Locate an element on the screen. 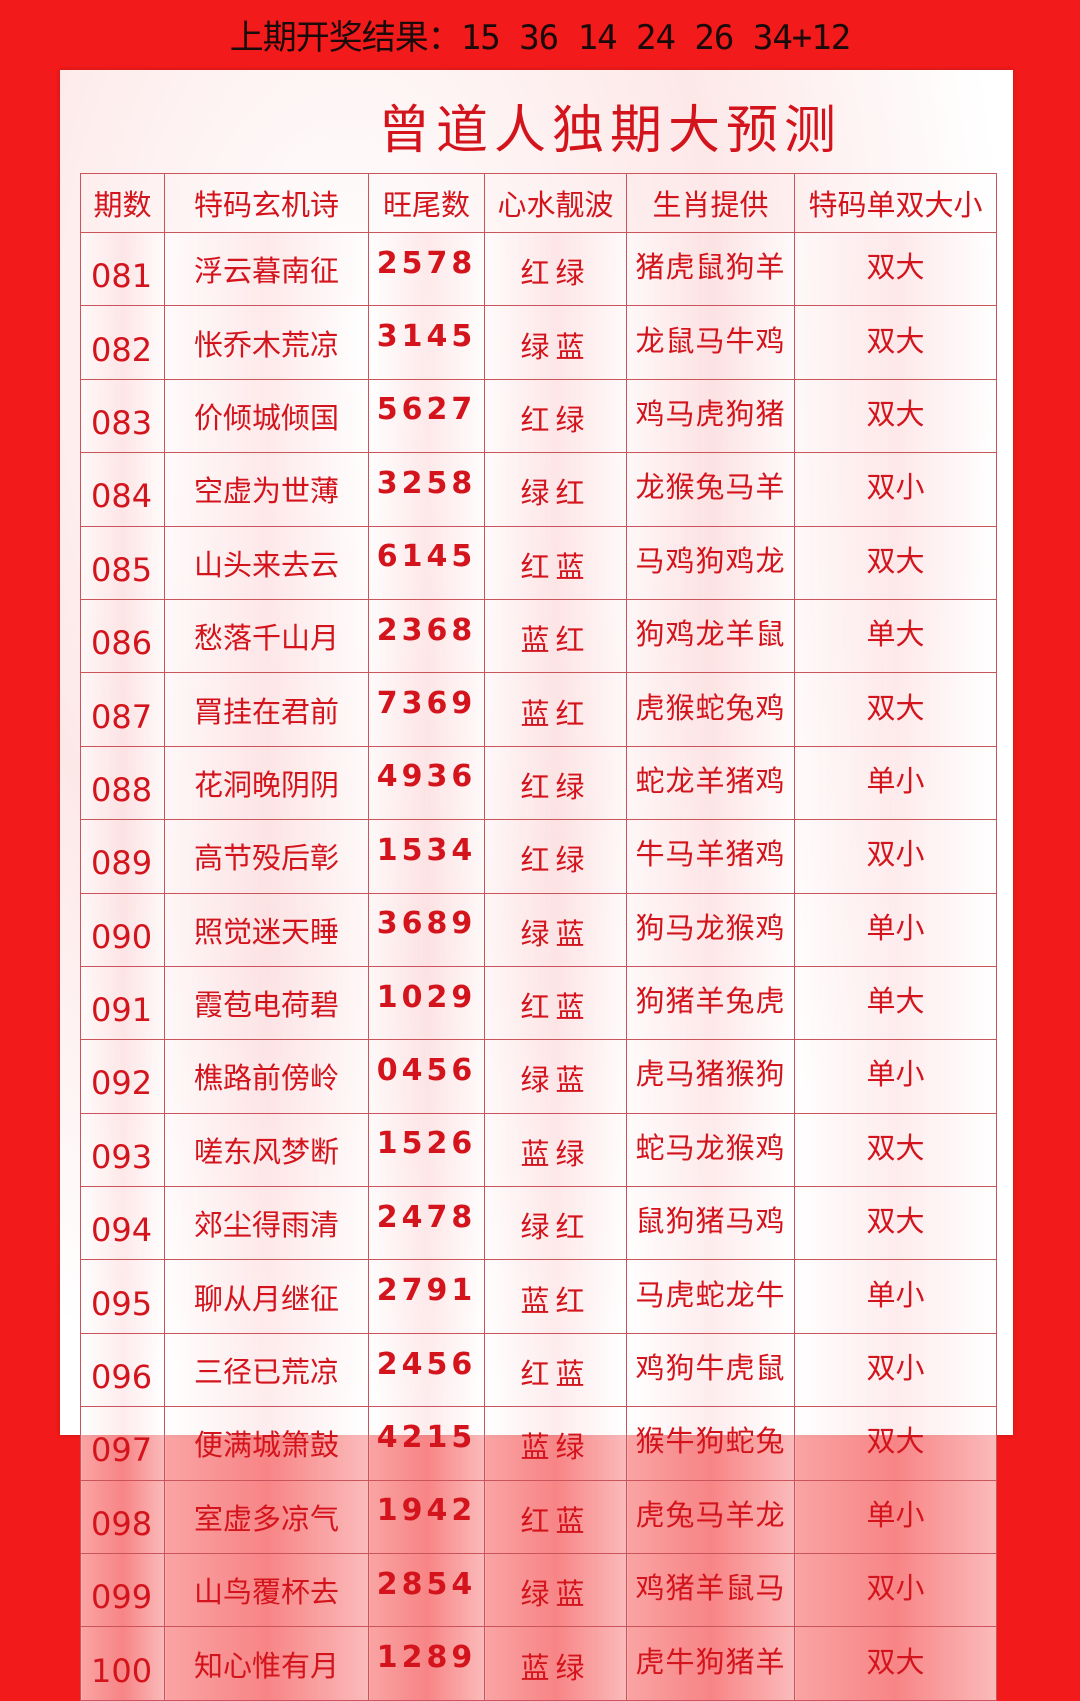 The height and width of the screenshot is (1701, 1080). table-row: 088 花洞晚阴阴 4936 红绿 蛇龙羊猪鸡 单小 is located at coordinates (538, 783).